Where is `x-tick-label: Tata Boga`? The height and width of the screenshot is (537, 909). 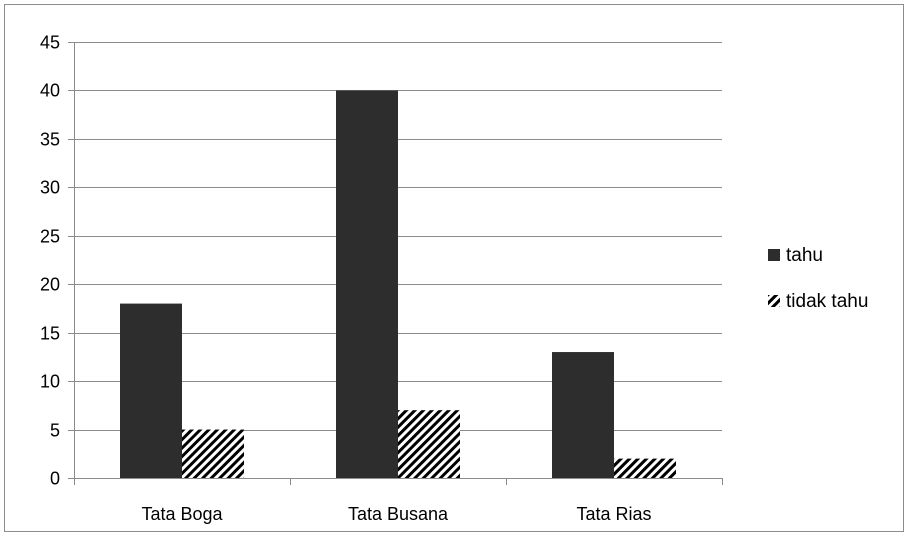 x-tick-label: Tata Boga is located at coordinates (182, 514).